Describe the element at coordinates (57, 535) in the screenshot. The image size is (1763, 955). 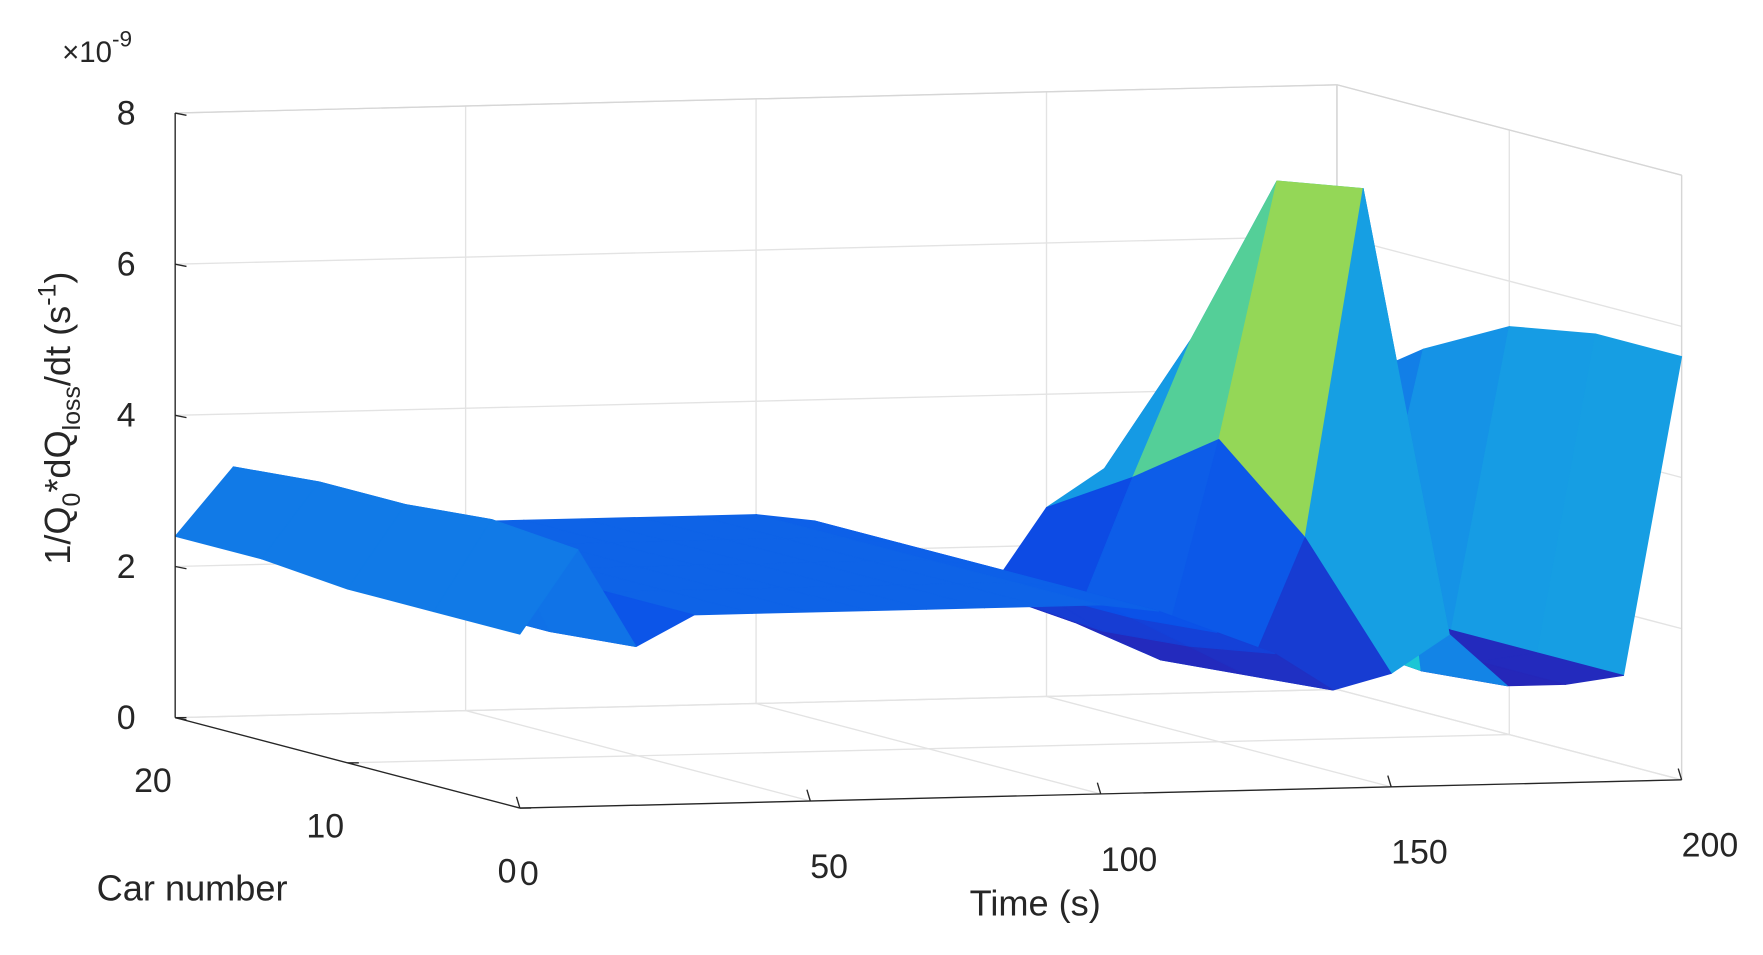
I see `z-axis-label-part: 1/Q` at that location.